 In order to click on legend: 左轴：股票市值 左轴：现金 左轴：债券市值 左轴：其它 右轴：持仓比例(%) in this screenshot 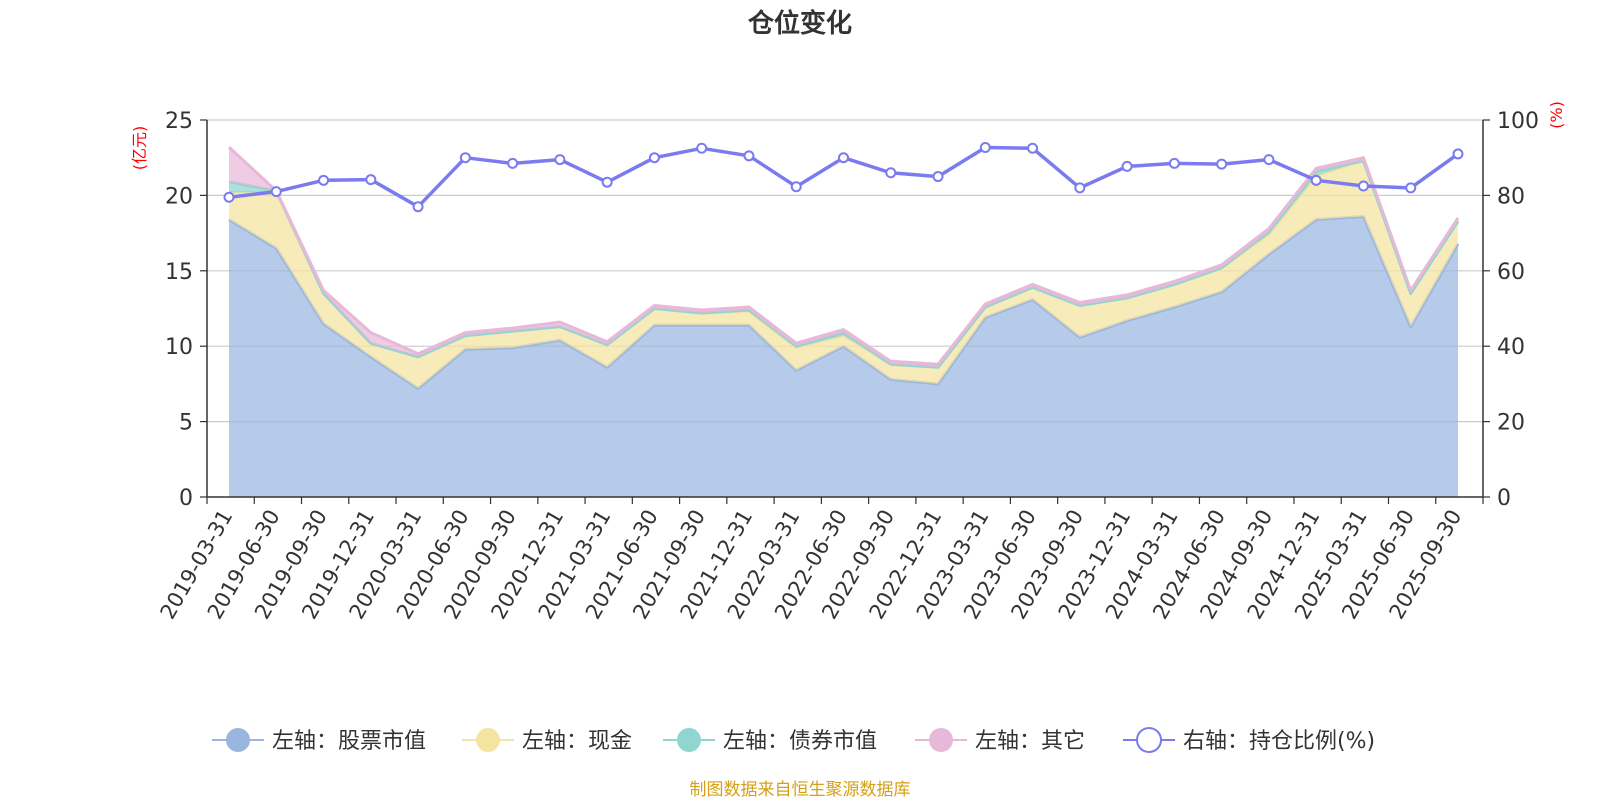, I will do `click(793, 740)`.